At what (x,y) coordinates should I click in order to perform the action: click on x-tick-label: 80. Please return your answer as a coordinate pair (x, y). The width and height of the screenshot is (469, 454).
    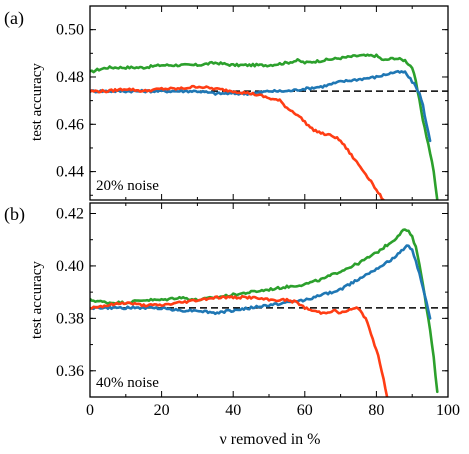
    Looking at the image, I should click on (376, 410).